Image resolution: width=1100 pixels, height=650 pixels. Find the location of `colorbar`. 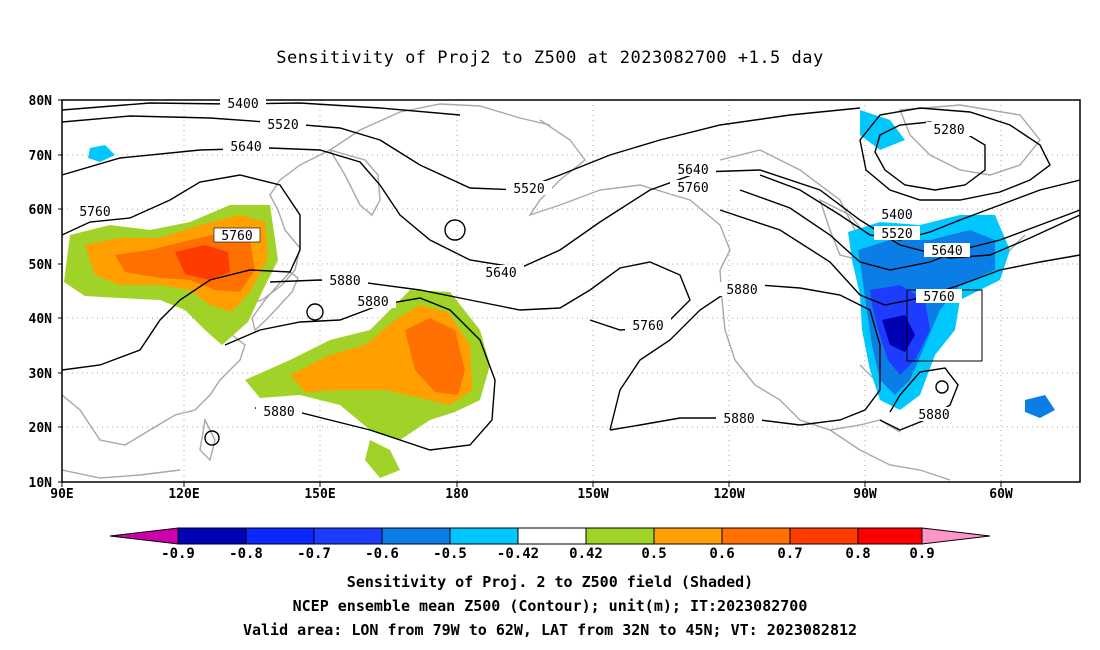

colorbar is located at coordinates (550, 536).